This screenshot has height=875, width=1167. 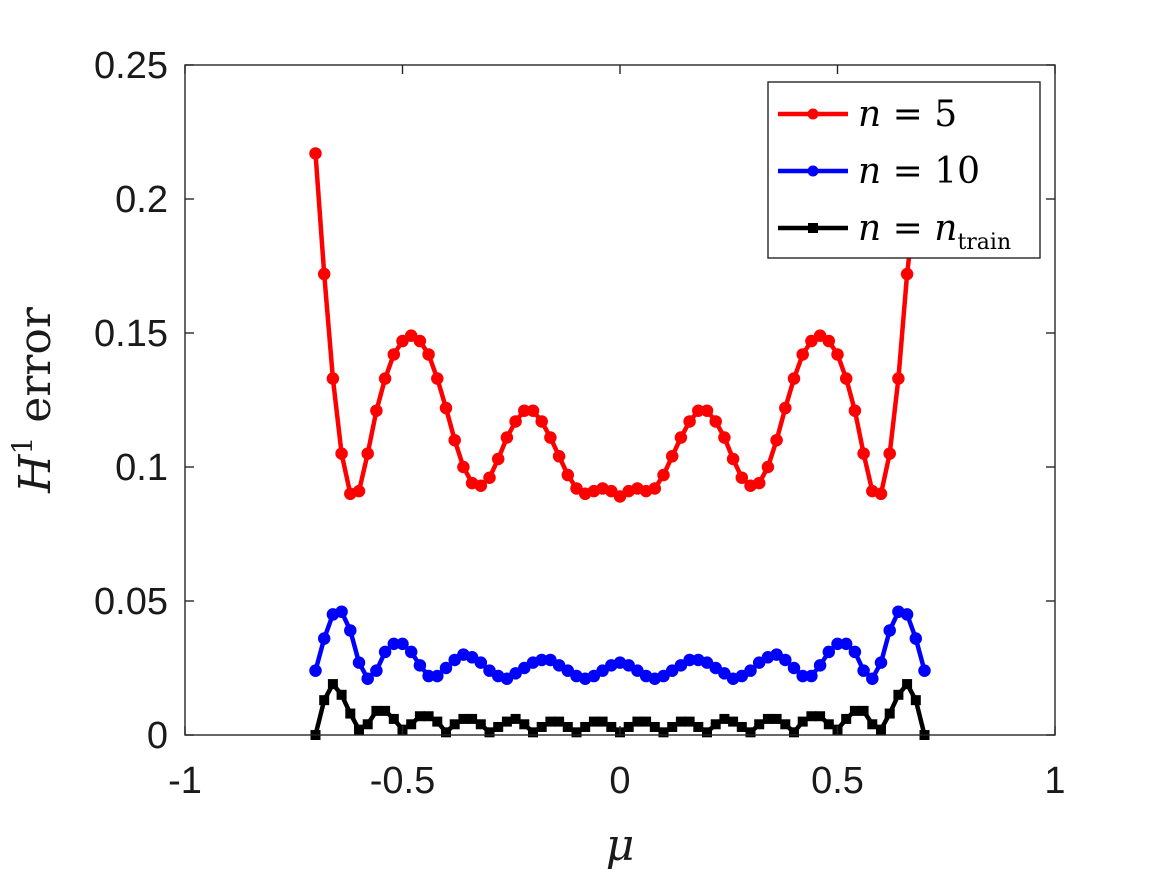 I want to click on legend-label: n = ntrain, so click(x=934, y=231).